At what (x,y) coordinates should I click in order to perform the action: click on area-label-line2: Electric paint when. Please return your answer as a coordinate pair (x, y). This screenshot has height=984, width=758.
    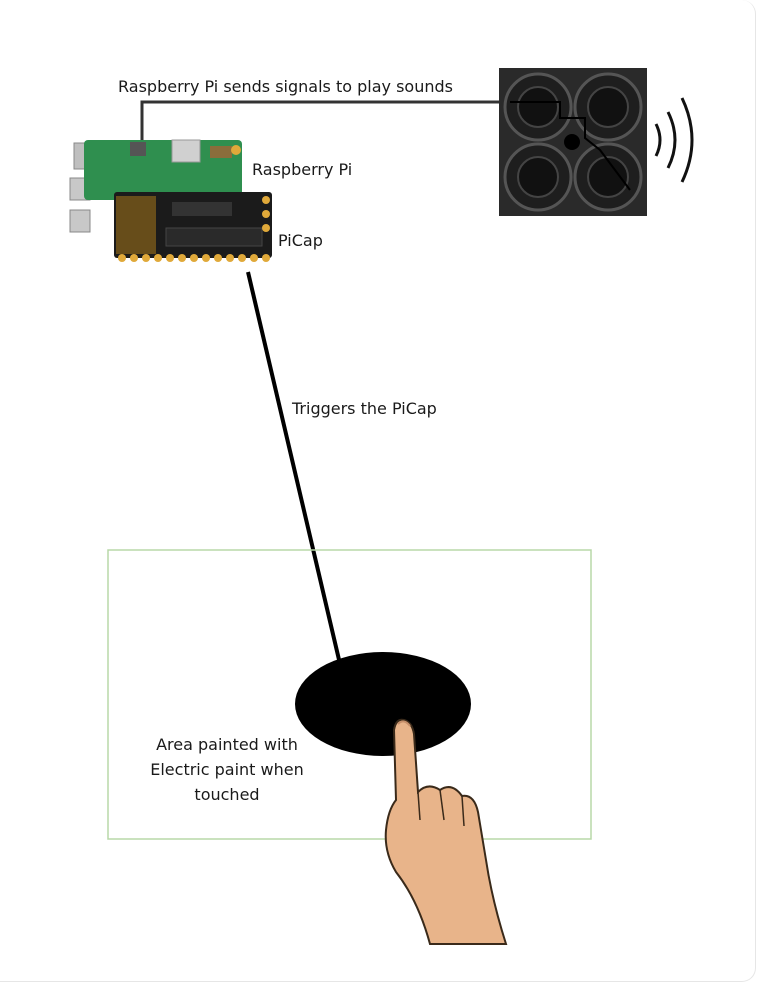
    Looking at the image, I should click on (227, 769).